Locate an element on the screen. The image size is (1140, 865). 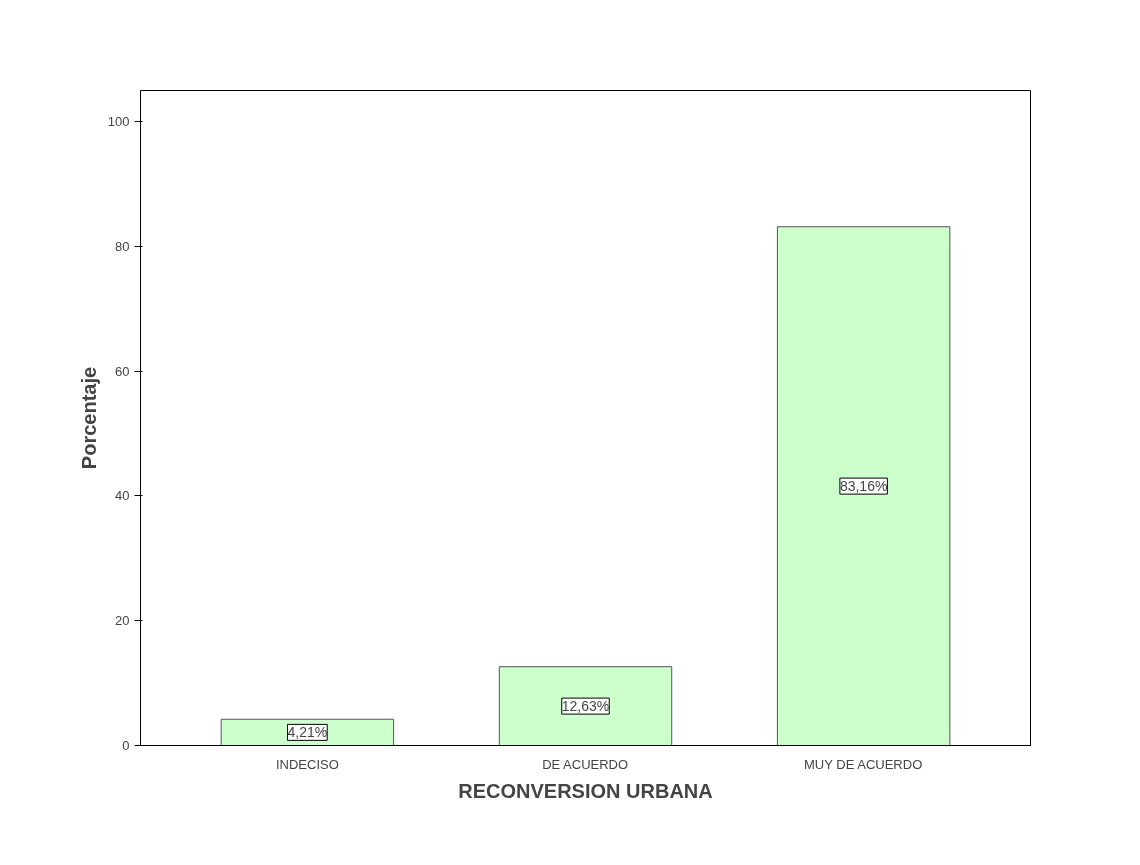
y-tick-label: 60 is located at coordinates (122, 371).